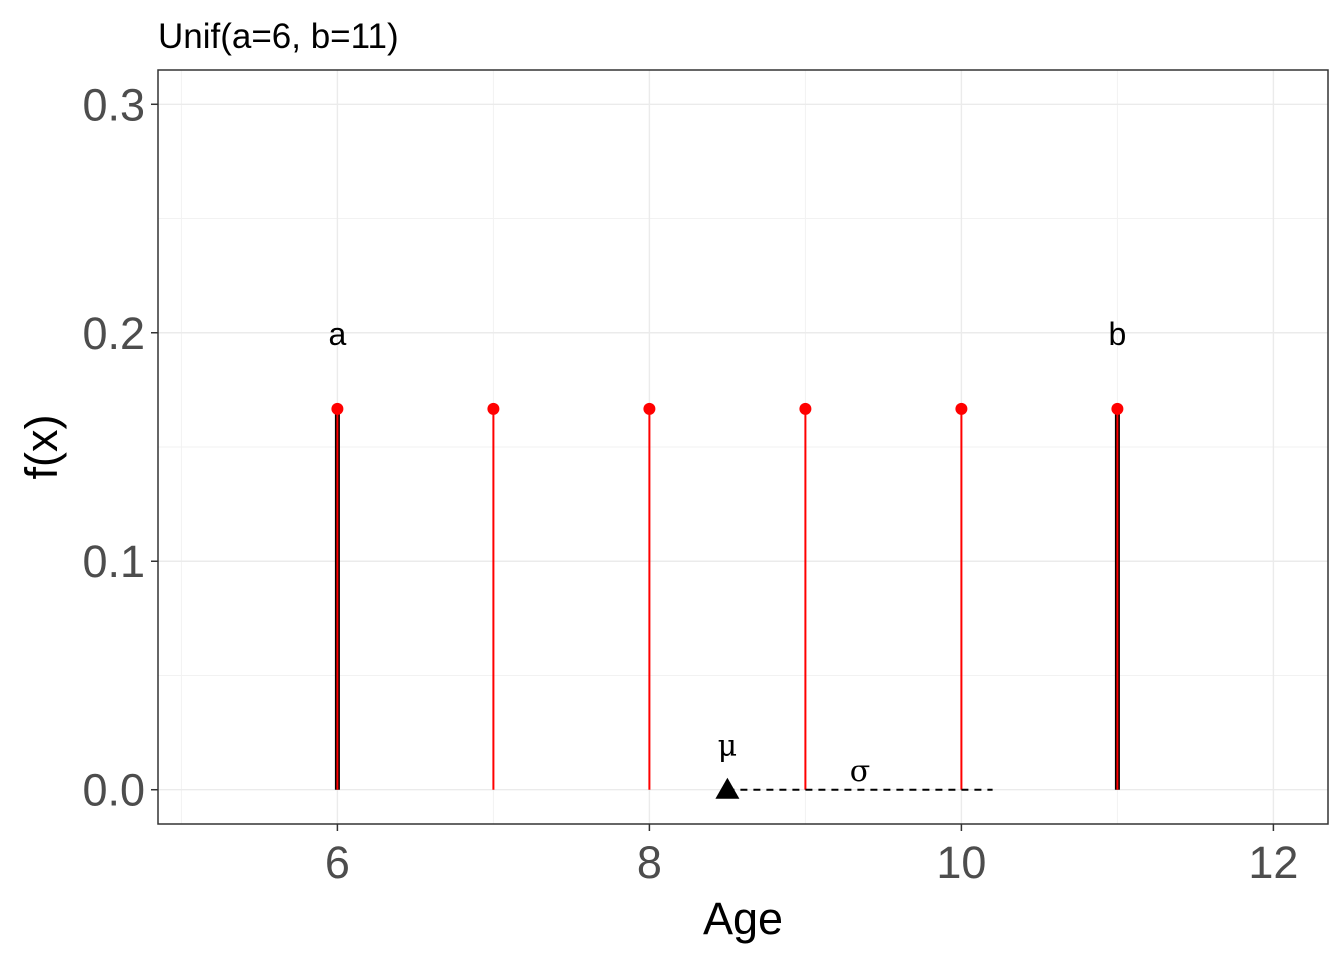  Describe the element at coordinates (811, 856) in the screenshot. I see `x-axis: 6 8 10 12` at that location.